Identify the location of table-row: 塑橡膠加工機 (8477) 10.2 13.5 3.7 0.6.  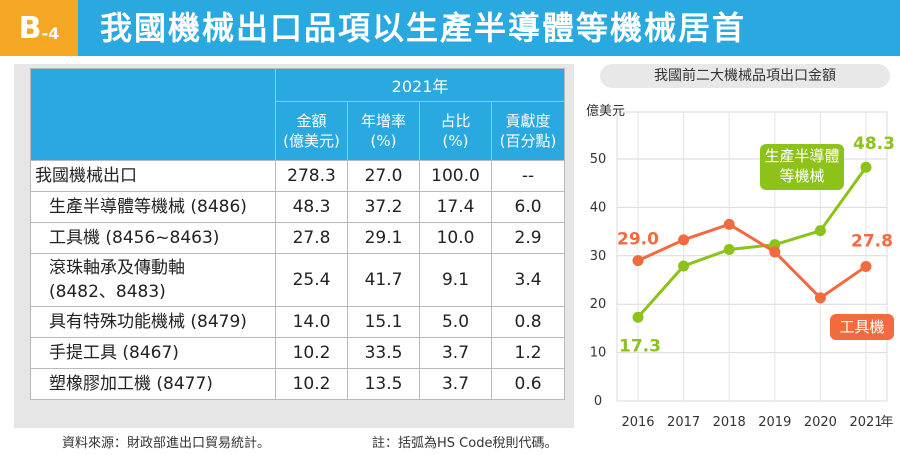
(298, 384).